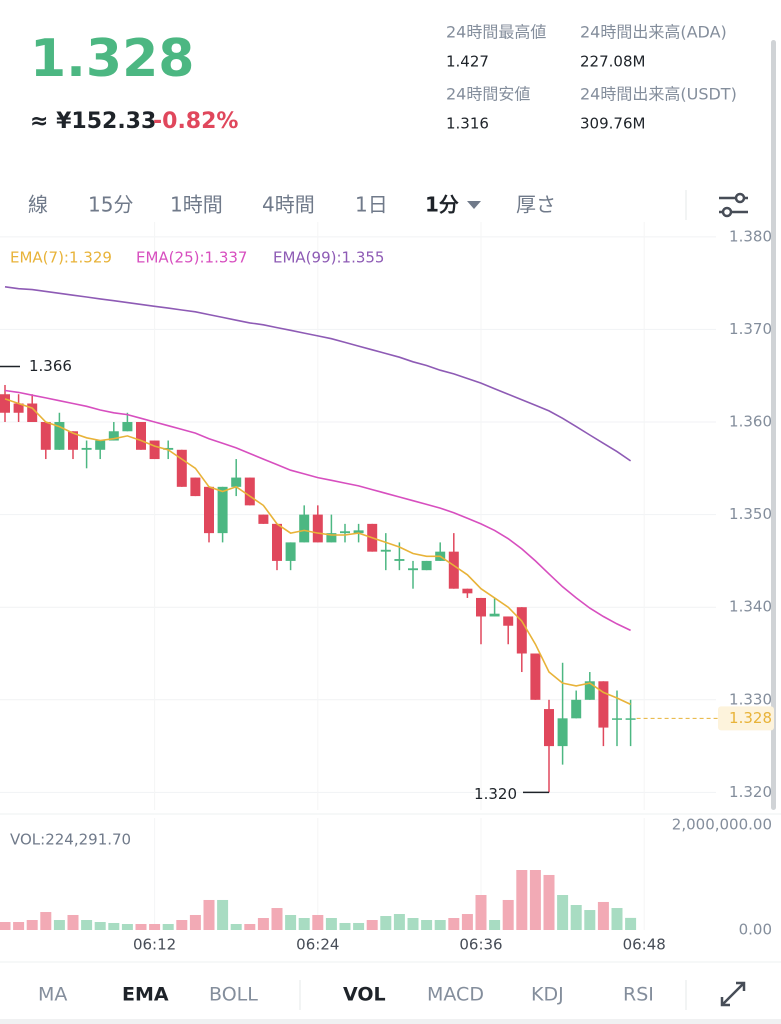 Image resolution: width=781 pixels, height=1024 pixels. What do you see at coordinates (638, 995) in the screenshot?
I see `indicator-tab: RSI` at bounding box center [638, 995].